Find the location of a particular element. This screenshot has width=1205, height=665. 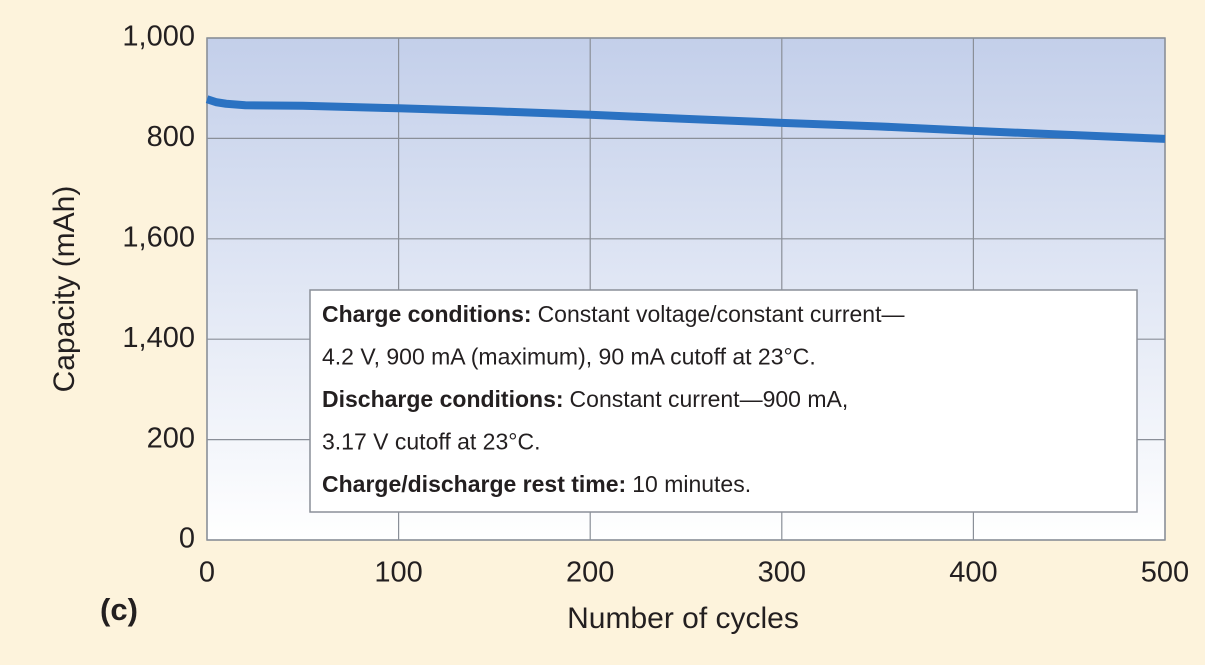

data-line is located at coordinates (685, 119).